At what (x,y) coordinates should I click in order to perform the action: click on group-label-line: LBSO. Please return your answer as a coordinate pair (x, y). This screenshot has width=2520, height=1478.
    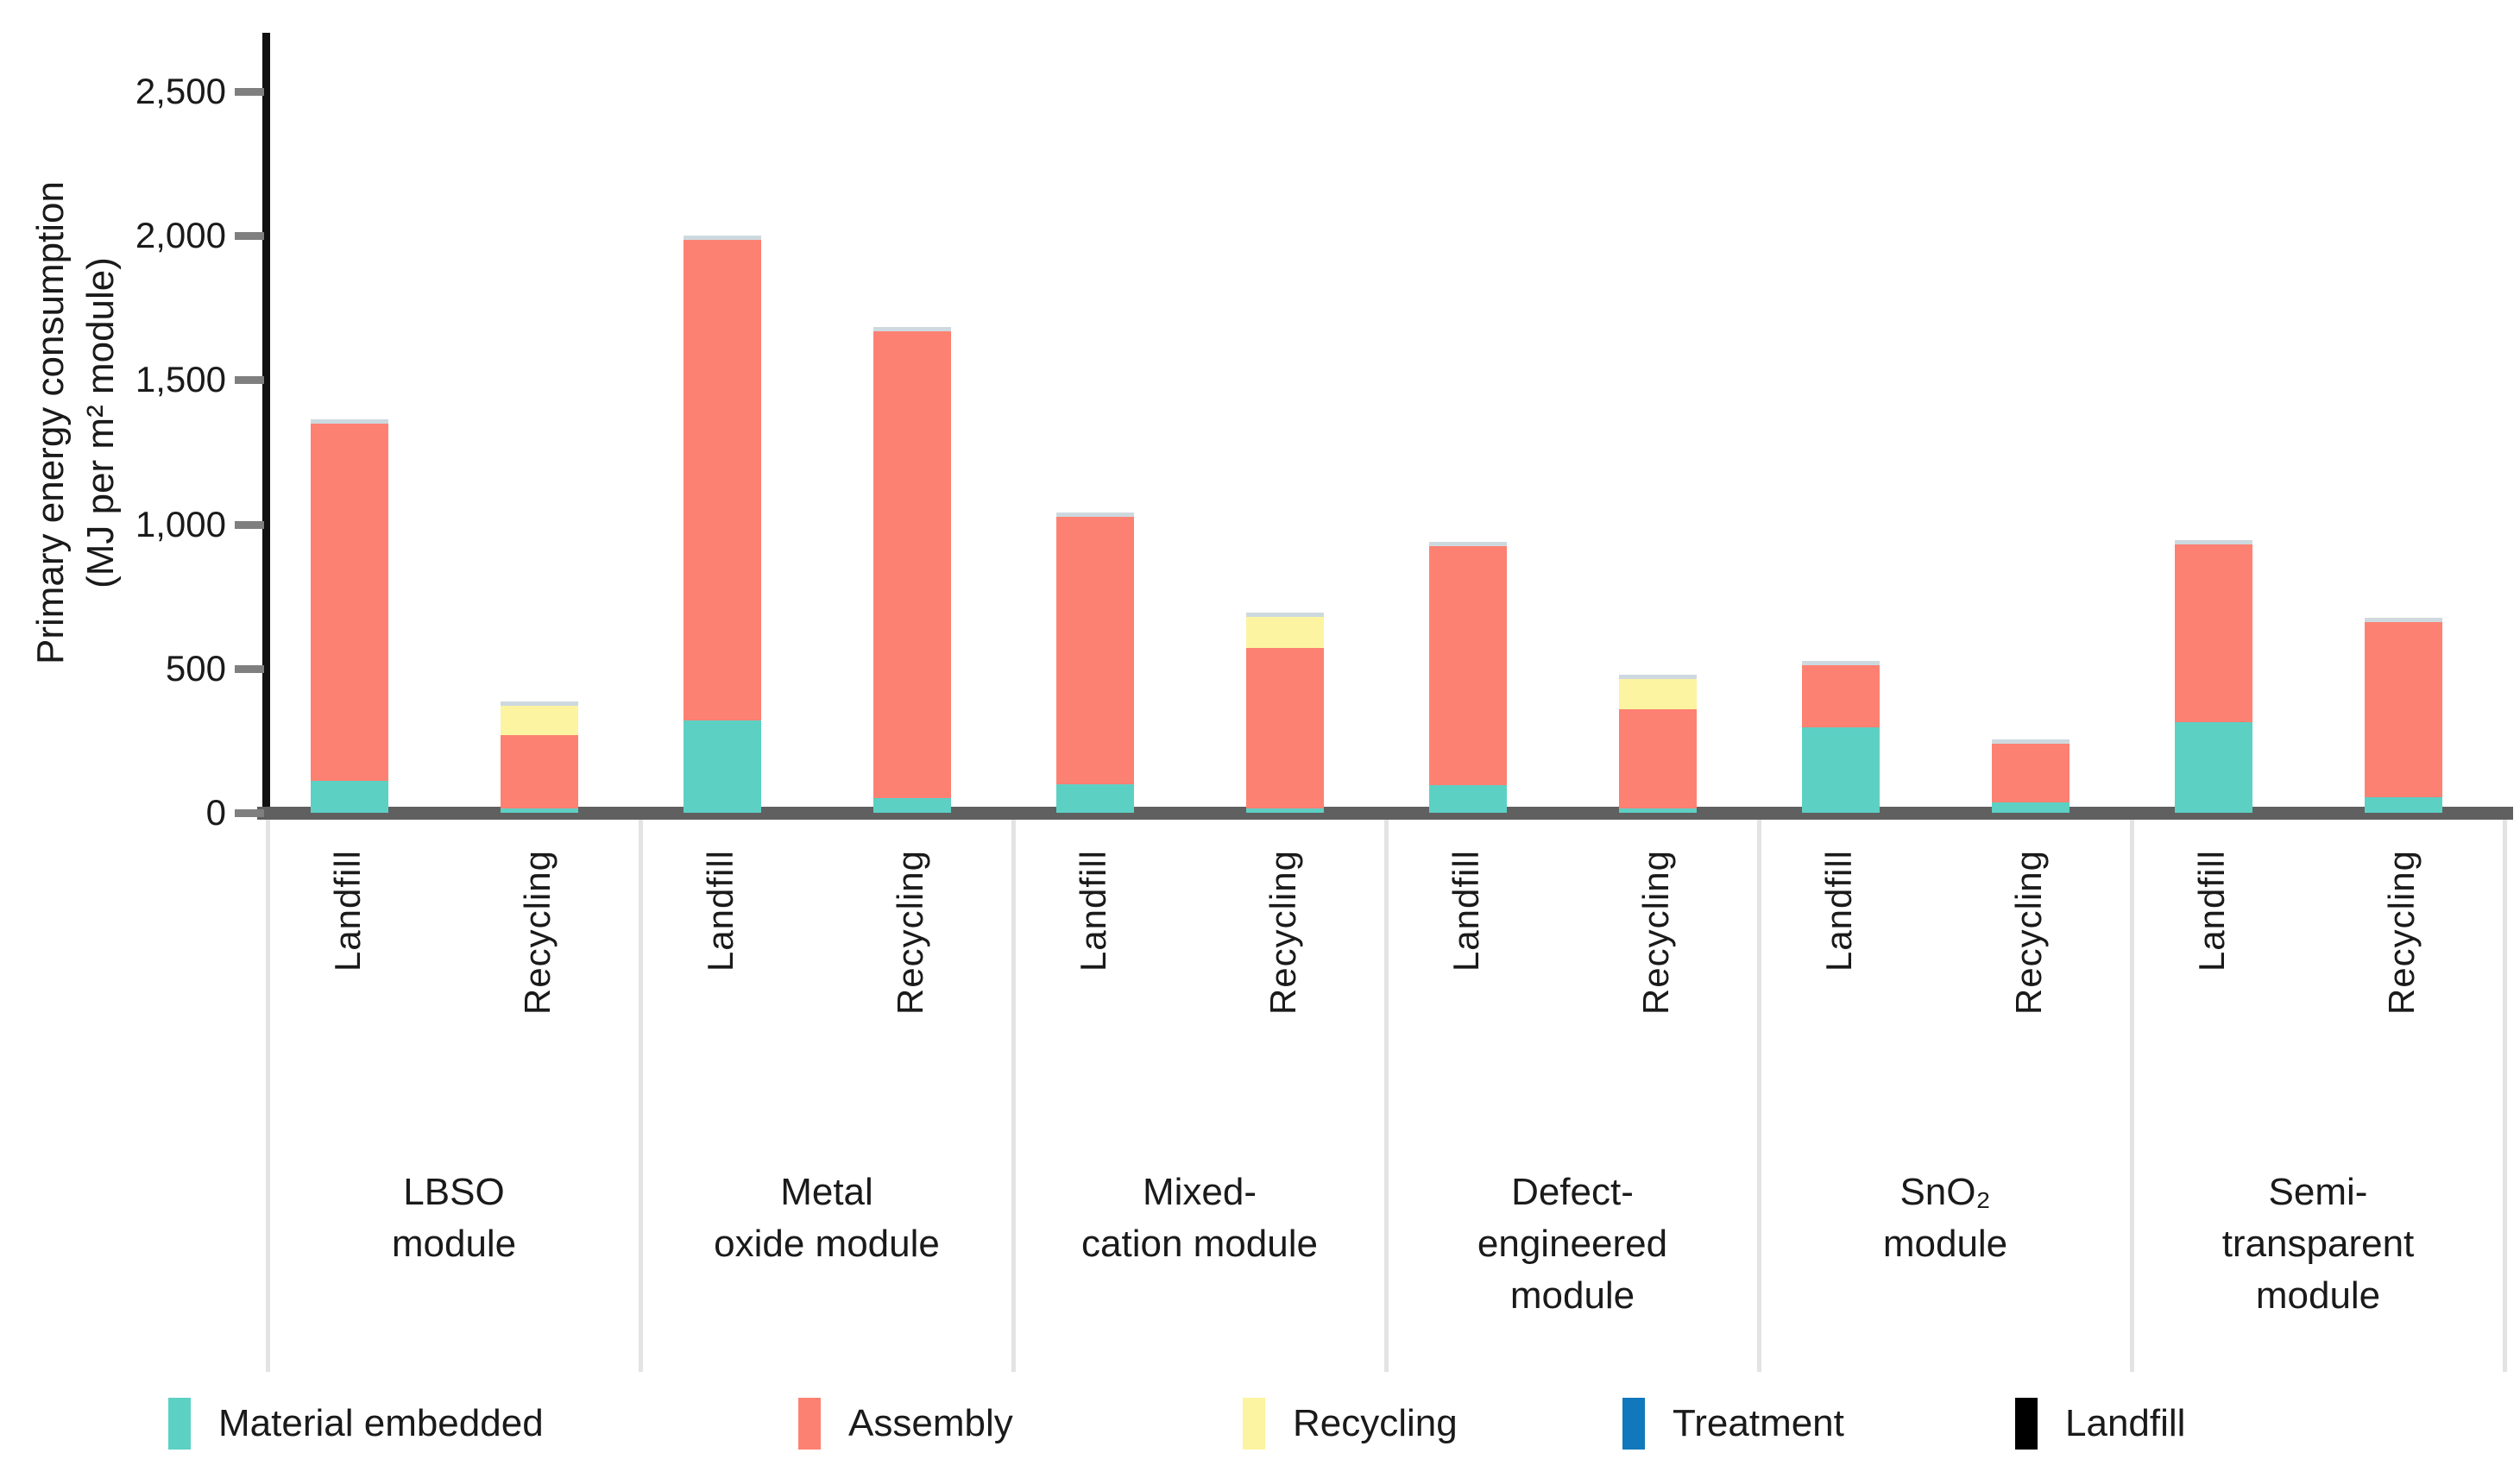
    Looking at the image, I should click on (454, 1192).